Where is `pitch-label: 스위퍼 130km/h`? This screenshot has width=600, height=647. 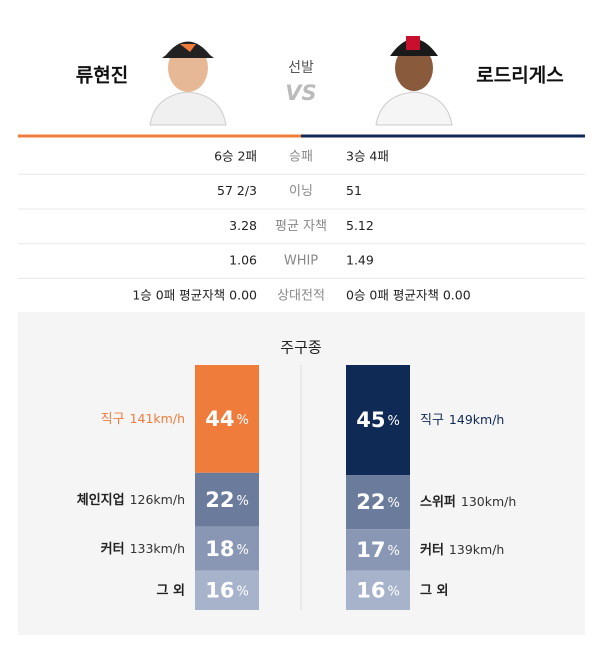 pitch-label: 스위퍼 130km/h is located at coordinates (468, 502).